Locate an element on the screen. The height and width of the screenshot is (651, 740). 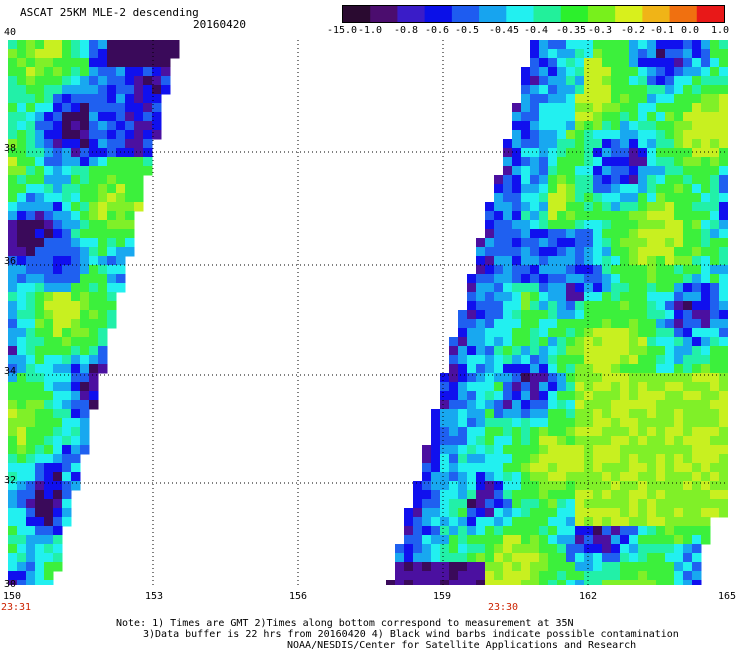
lon-label: 162 is located at coordinates (588, 596).